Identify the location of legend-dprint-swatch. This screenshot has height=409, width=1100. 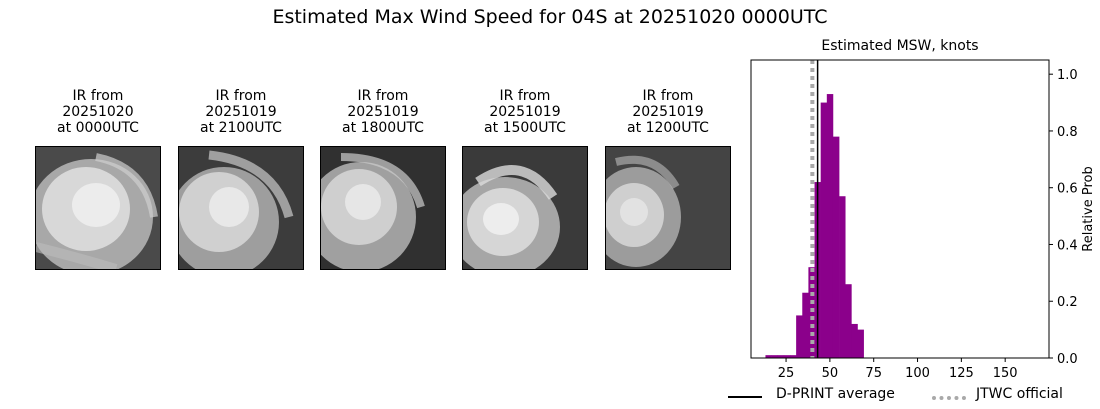
(745, 397).